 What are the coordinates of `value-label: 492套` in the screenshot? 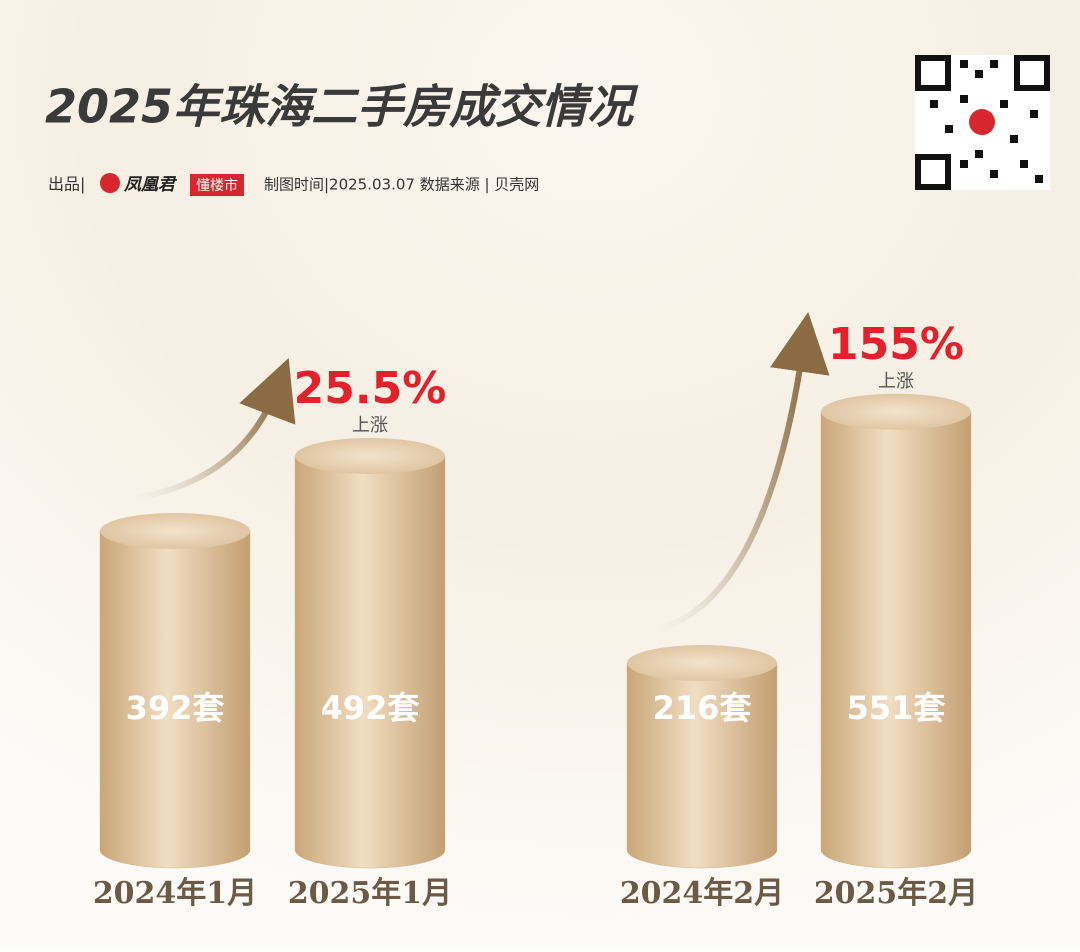 It's located at (370, 708).